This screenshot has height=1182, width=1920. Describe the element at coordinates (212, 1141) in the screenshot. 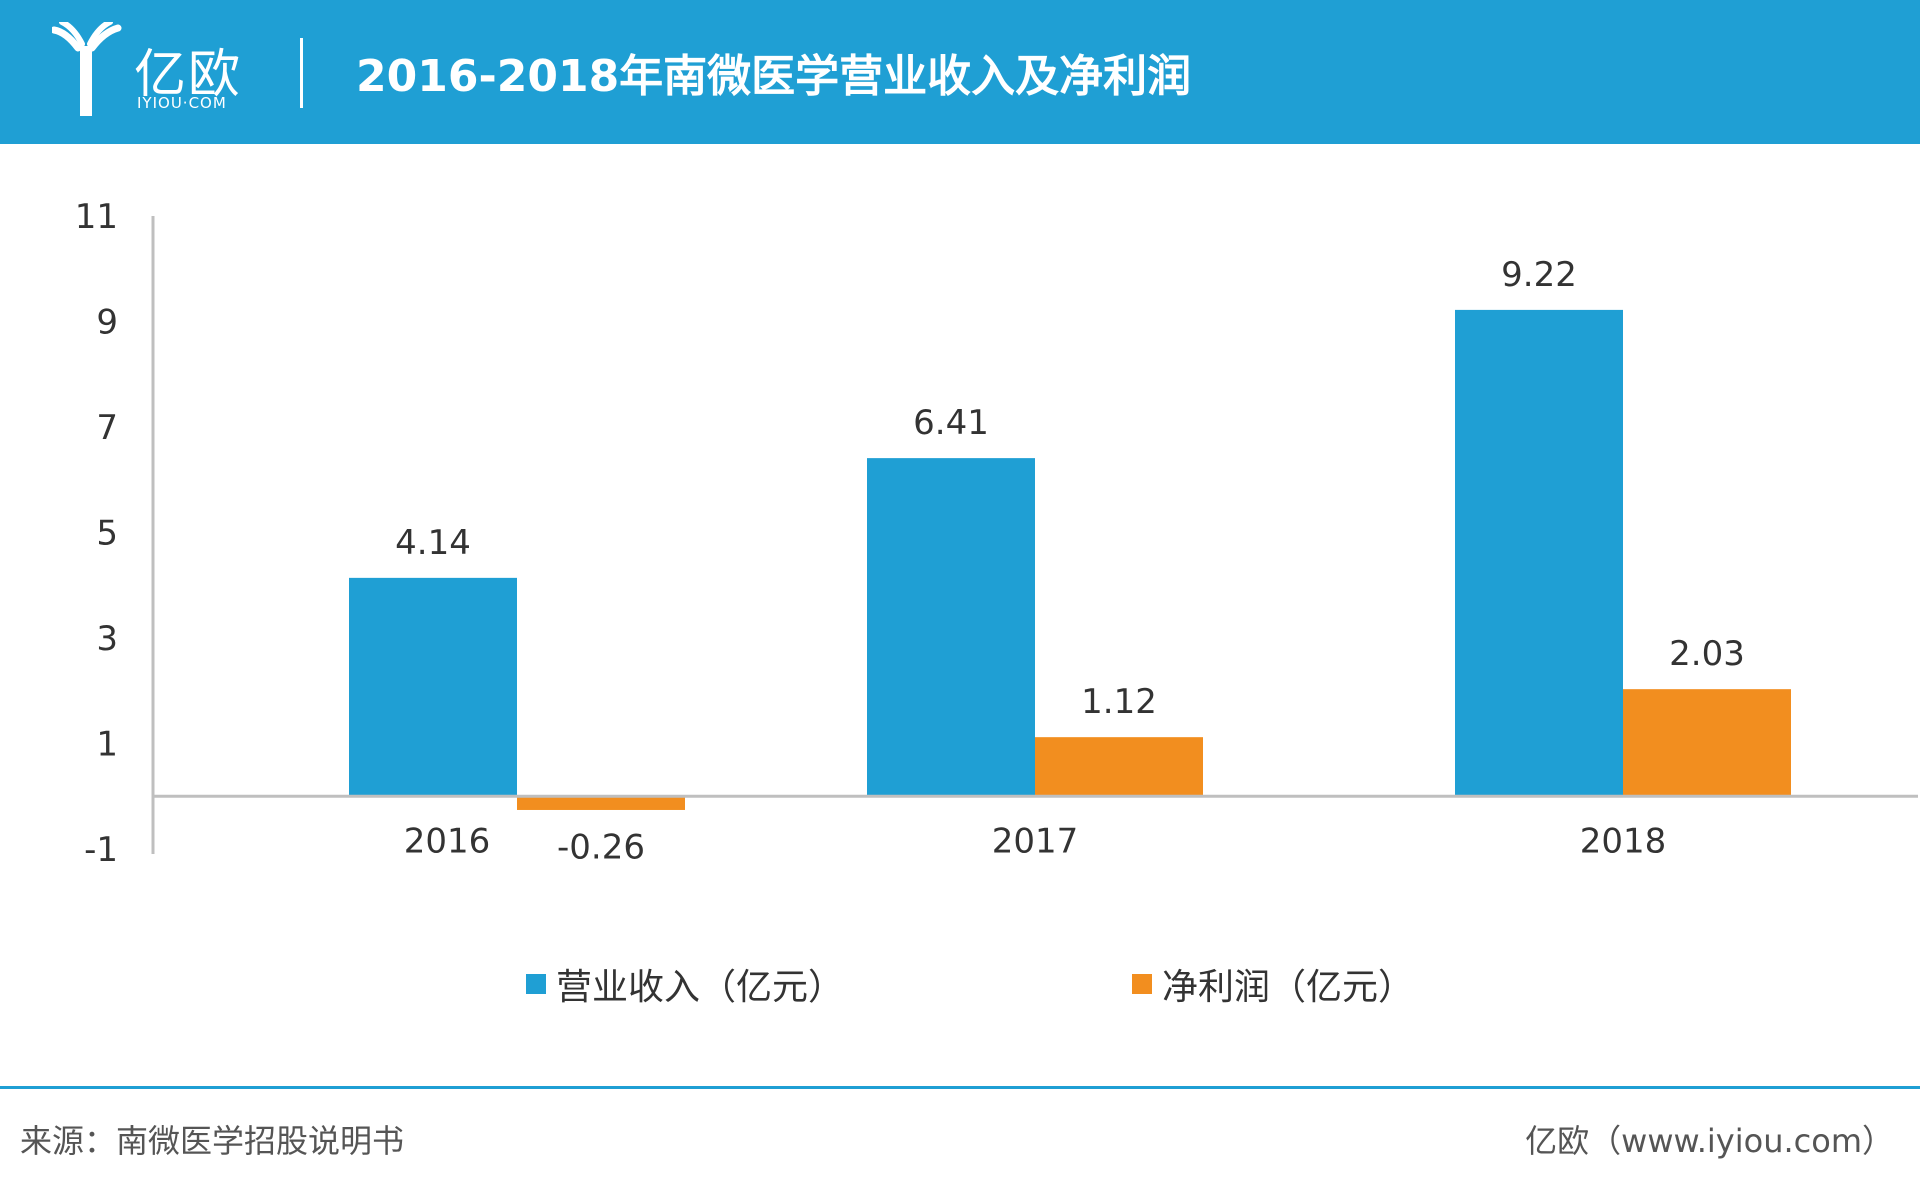

I see `source-note: 来源：南微医学招股说明书` at that location.